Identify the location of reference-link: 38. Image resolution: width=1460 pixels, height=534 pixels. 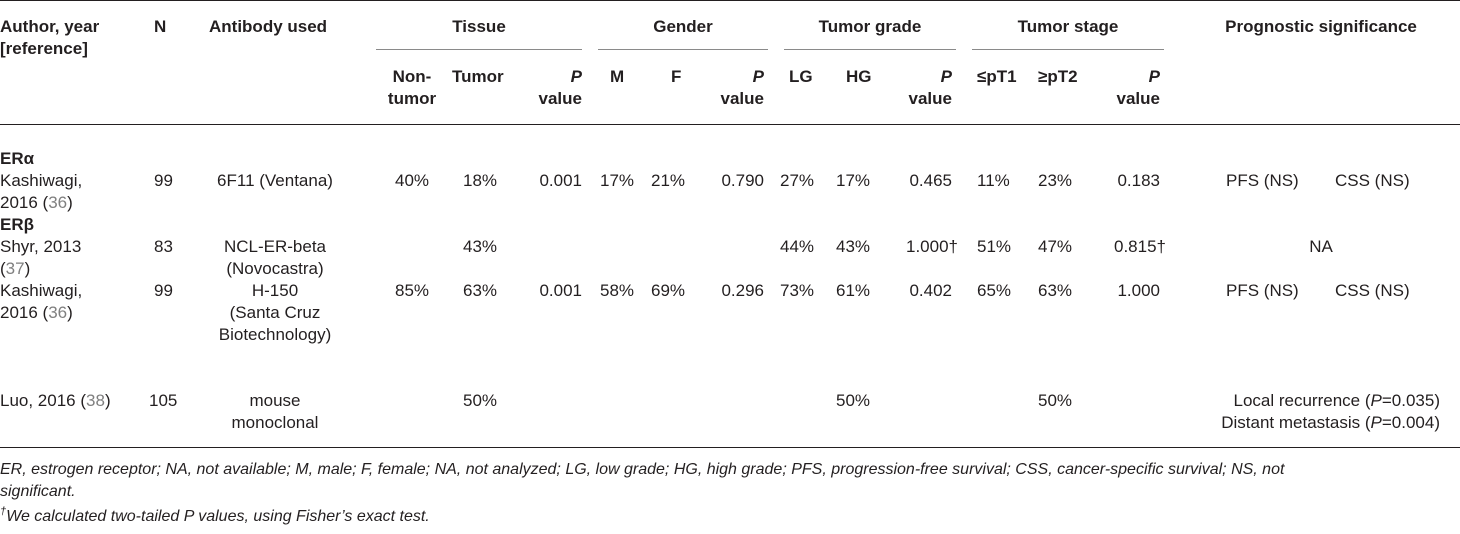
(95, 400).